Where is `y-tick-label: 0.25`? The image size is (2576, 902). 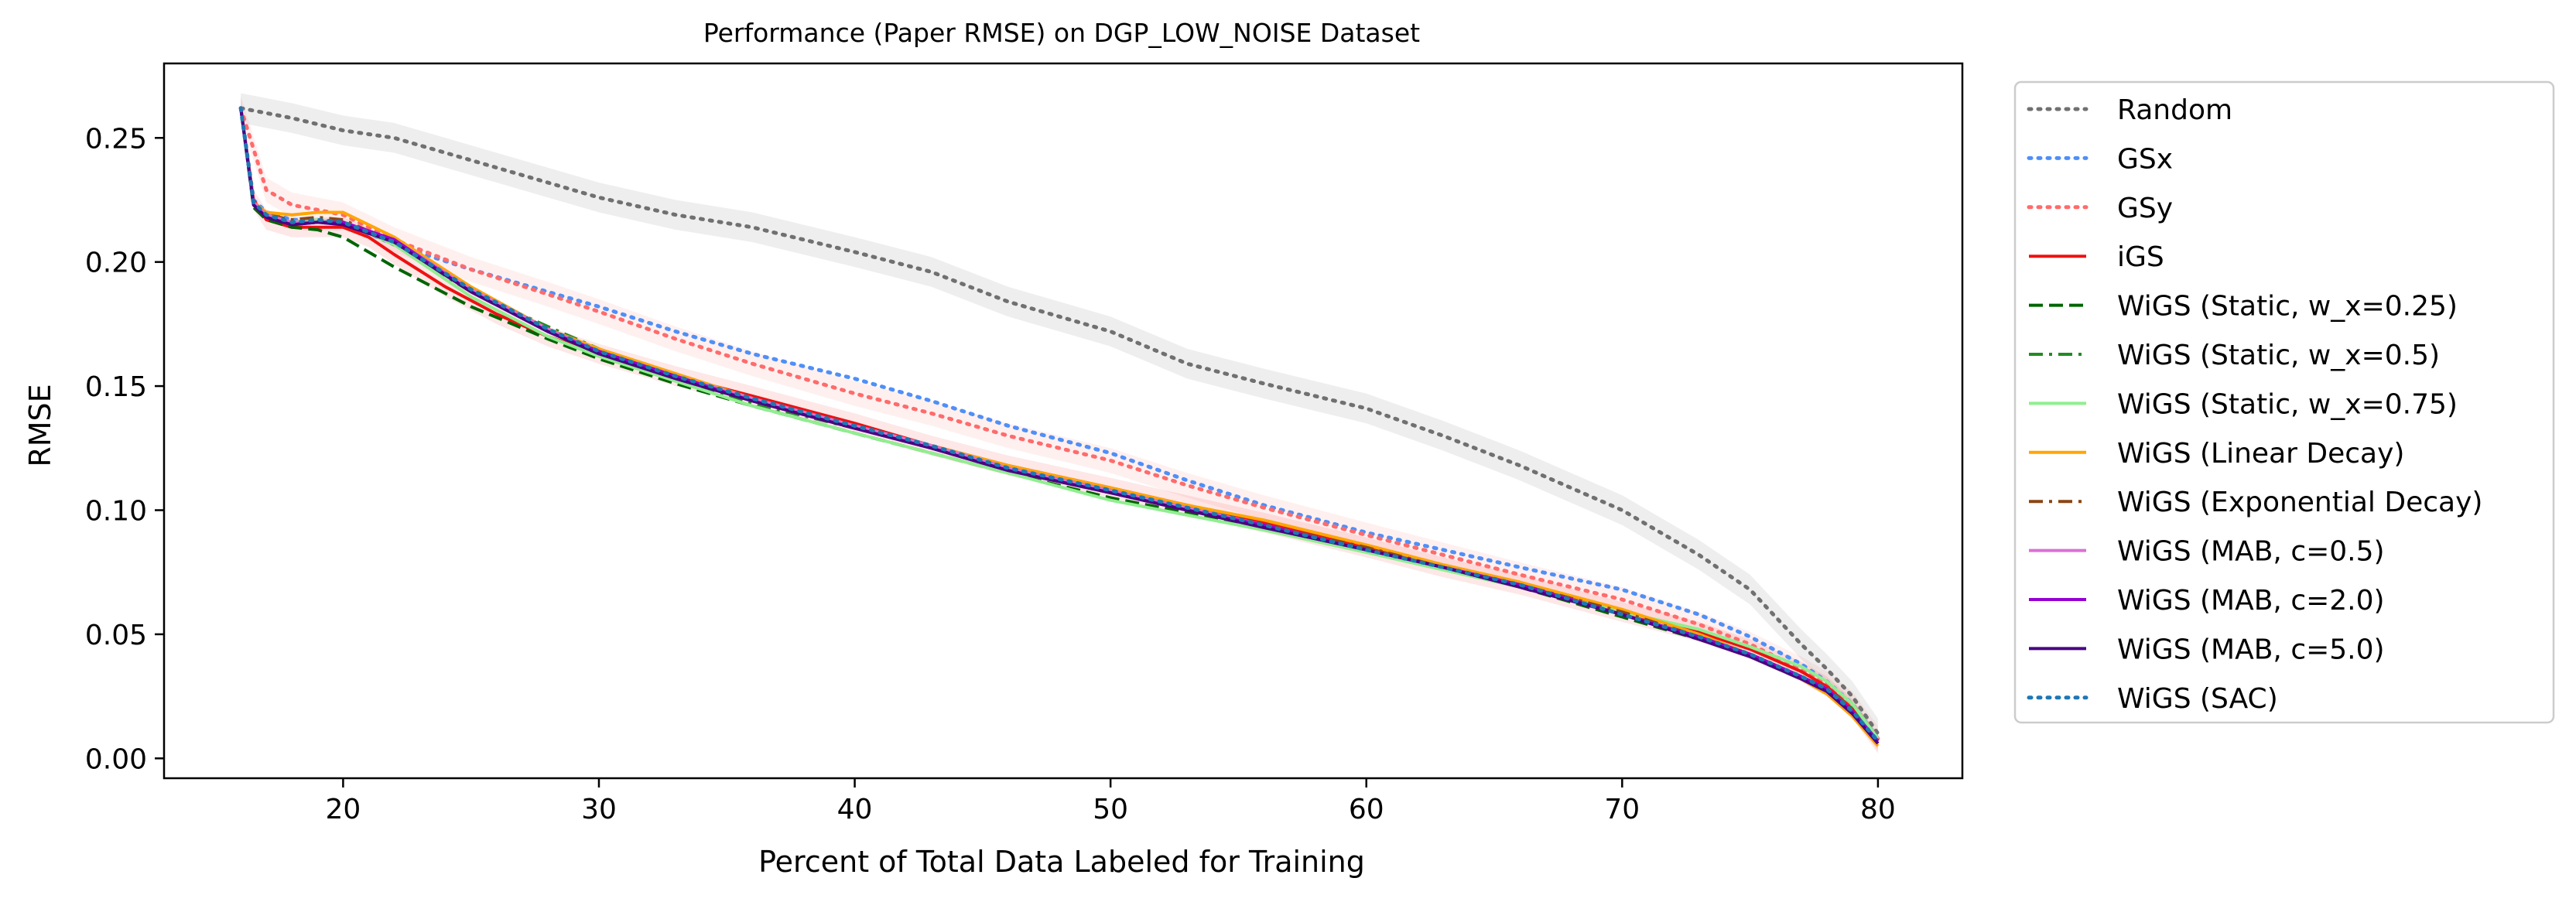
y-tick-label: 0.25 is located at coordinates (116, 139).